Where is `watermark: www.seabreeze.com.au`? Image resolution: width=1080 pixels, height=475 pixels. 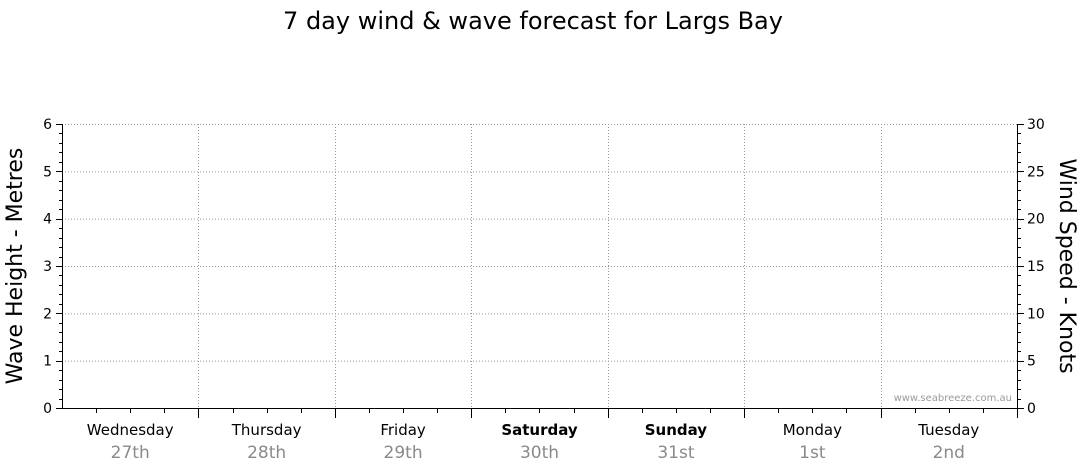
watermark: www.seabreeze.com.au is located at coordinates (953, 398).